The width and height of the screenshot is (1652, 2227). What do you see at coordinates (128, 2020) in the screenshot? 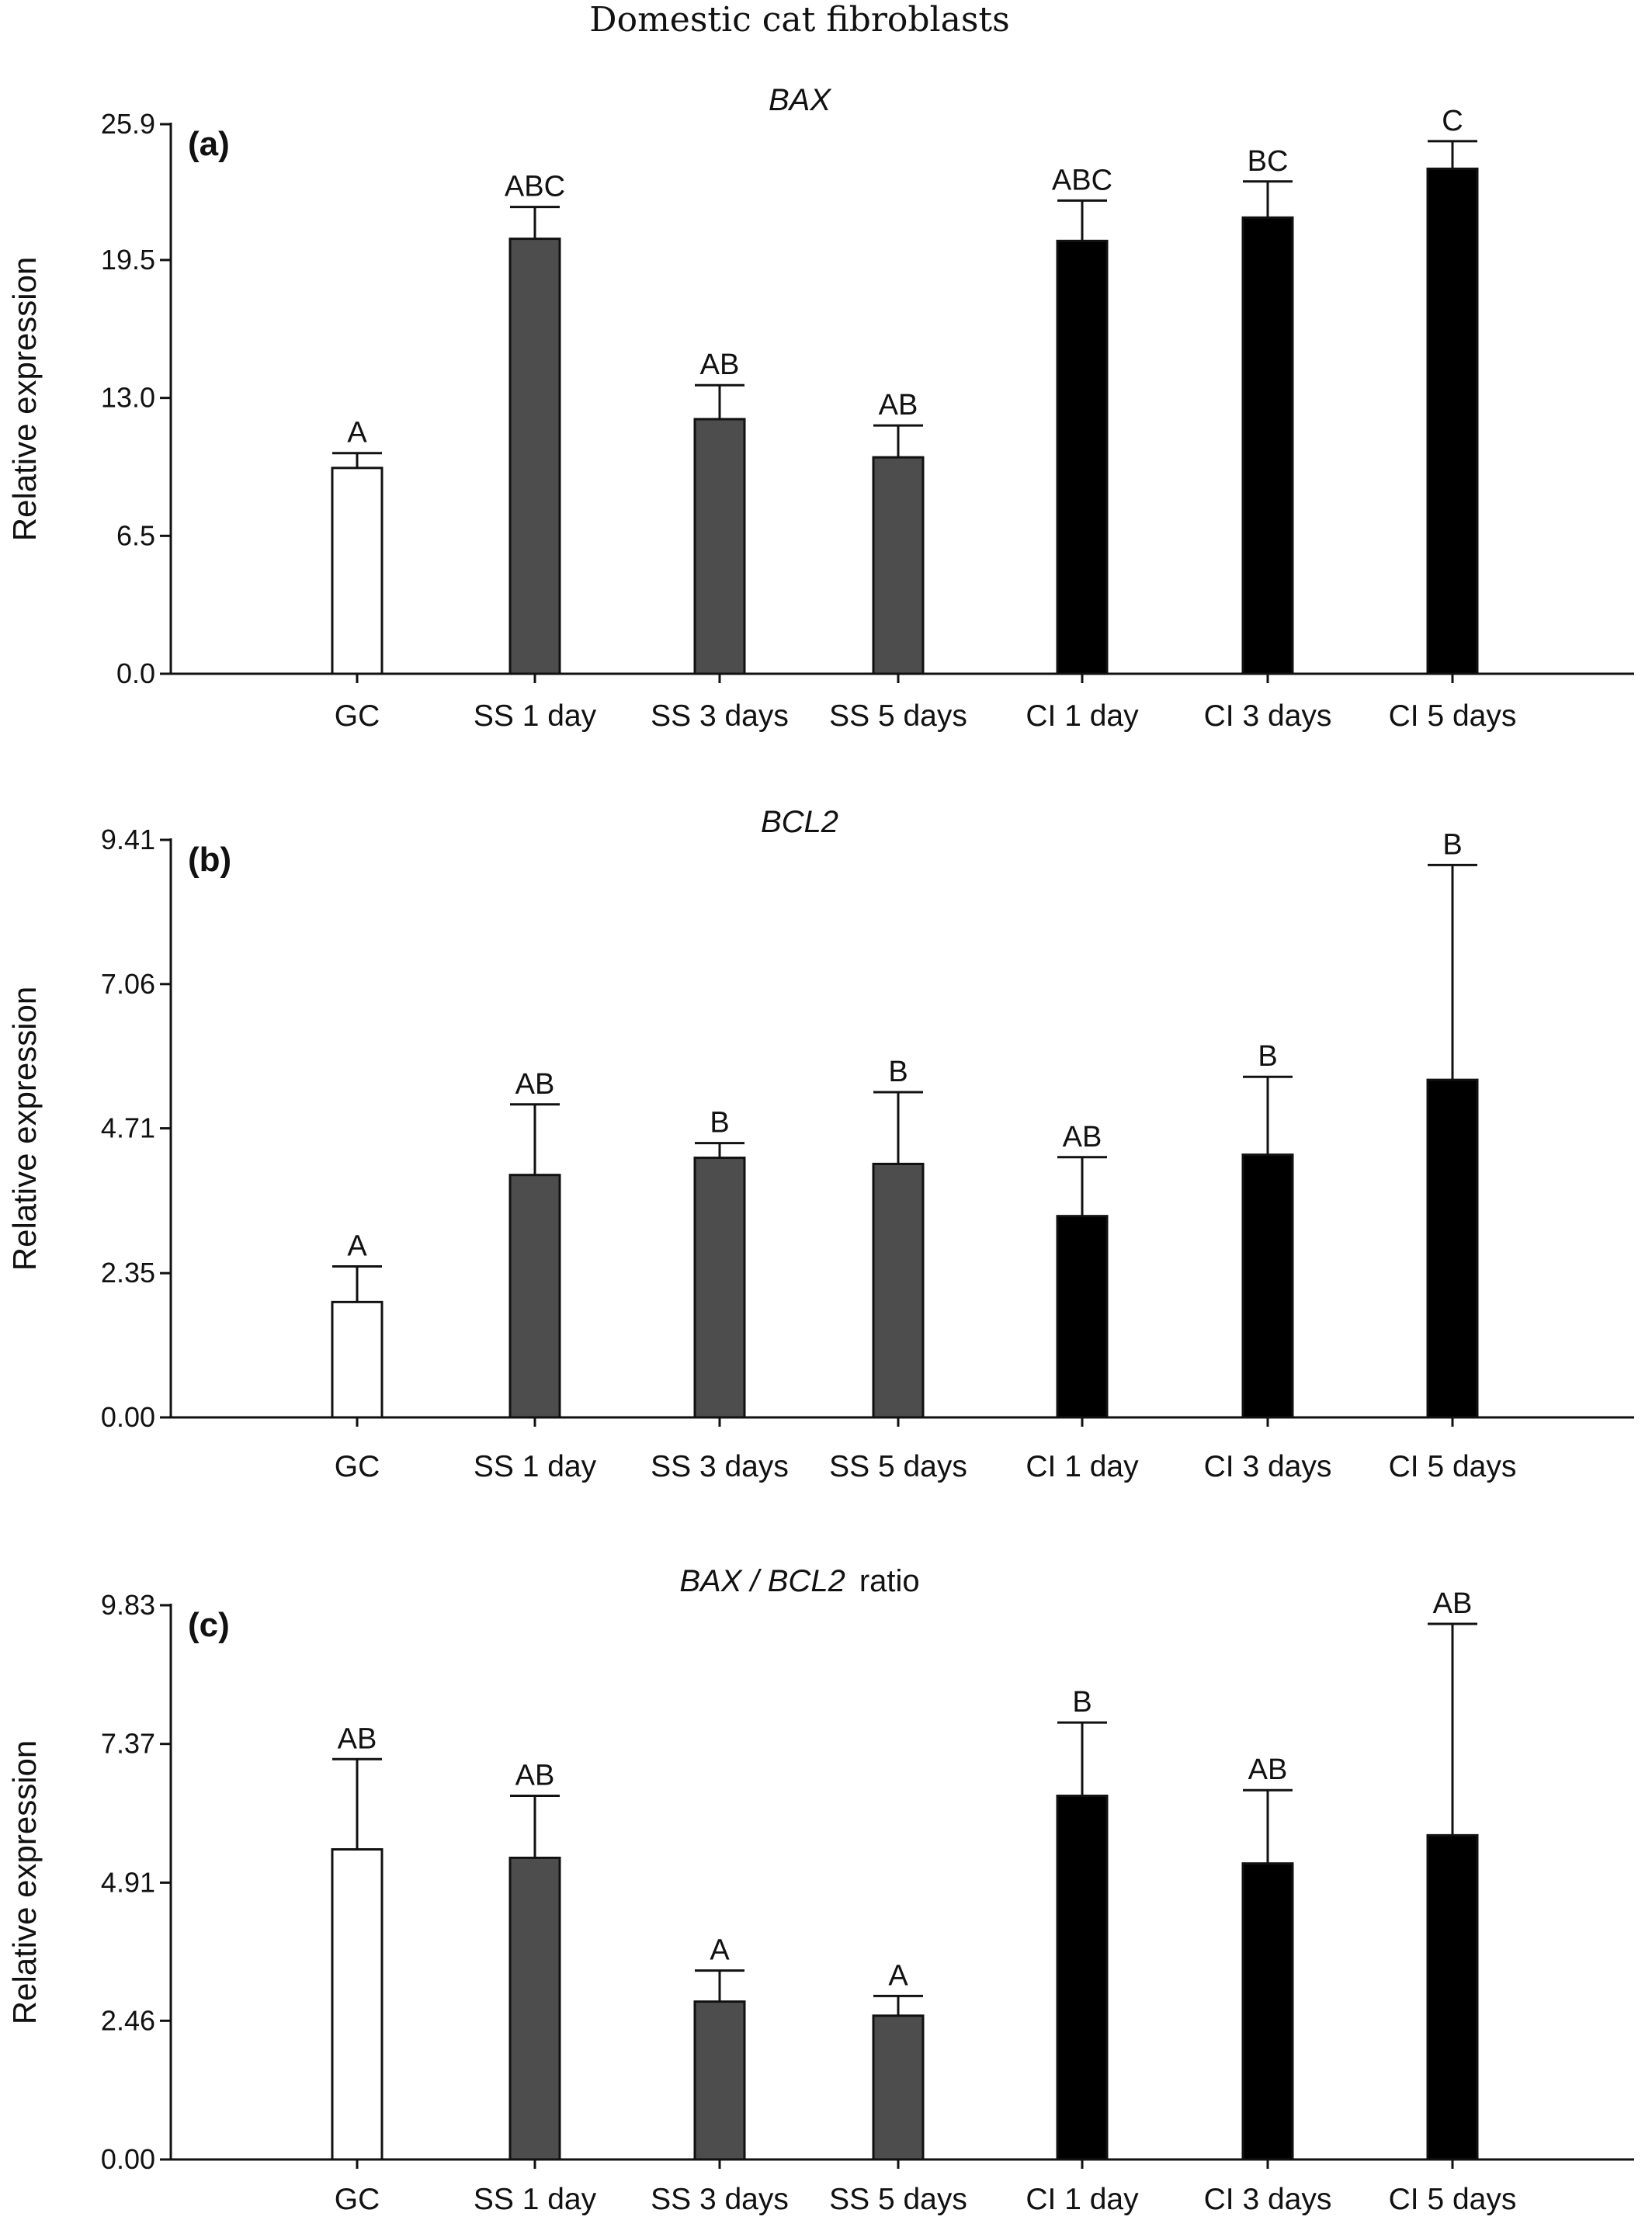
I see `y-tick-label: 2.46` at bounding box center [128, 2020].